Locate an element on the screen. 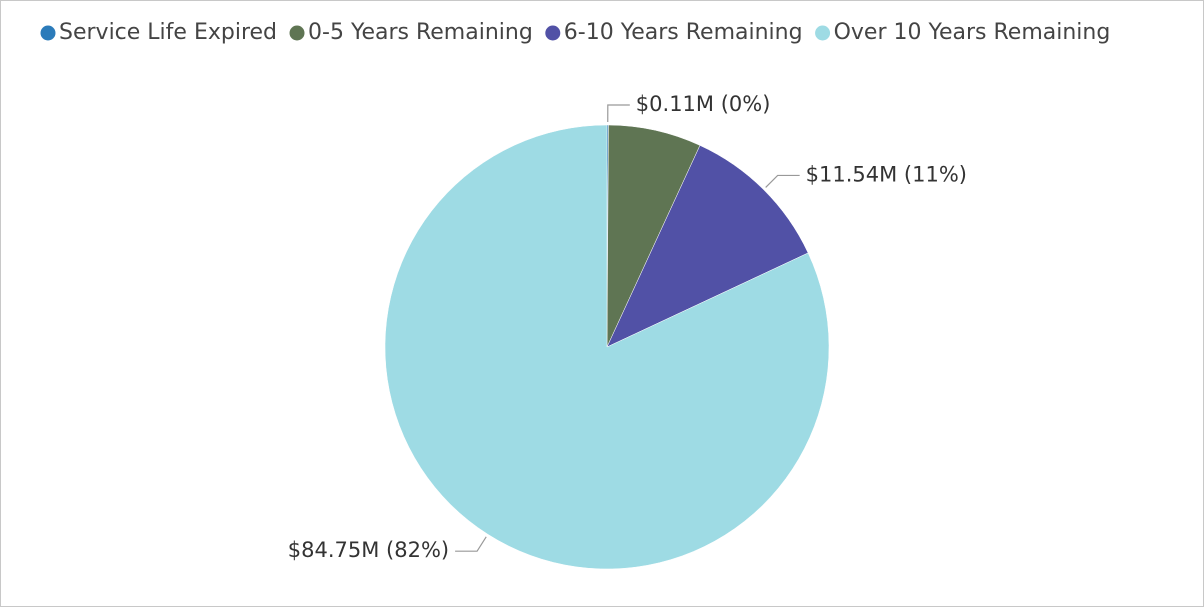 The width and height of the screenshot is (1204, 607). legend-label: 6-10 Years Remaining is located at coordinates (683, 32).